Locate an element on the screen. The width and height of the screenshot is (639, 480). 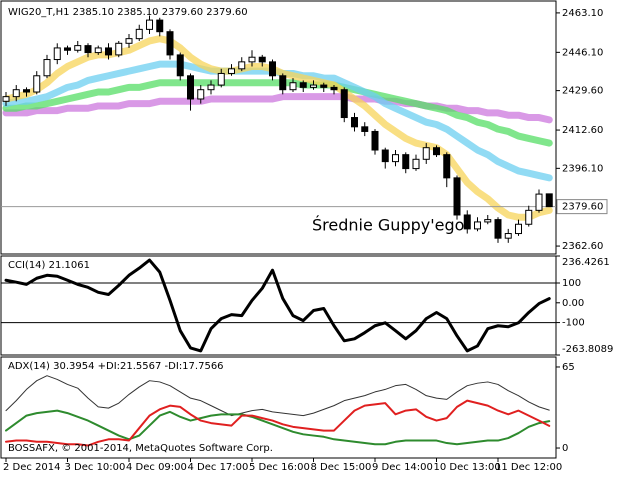
y-tick-label: 2463.10 is located at coordinates (582, 13).